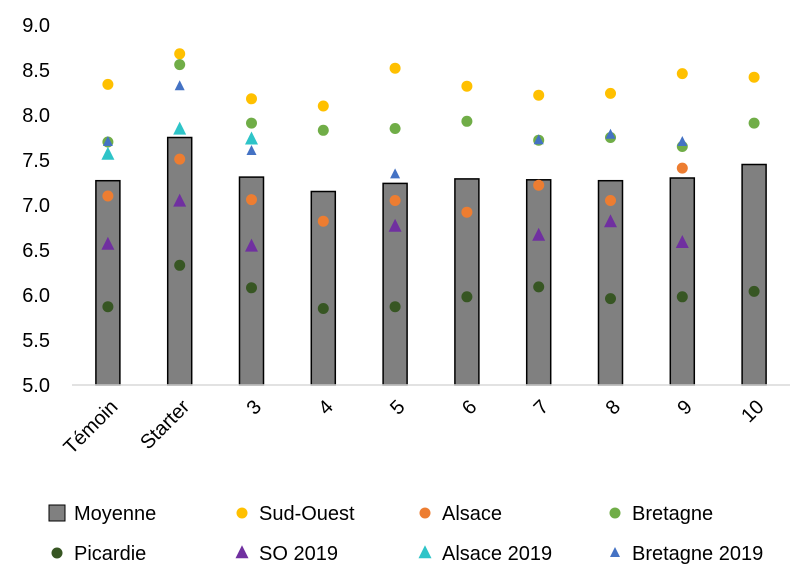 The height and width of the screenshot is (579, 800). I want to click on legend-item-picardie: Picardie, so click(98, 554).